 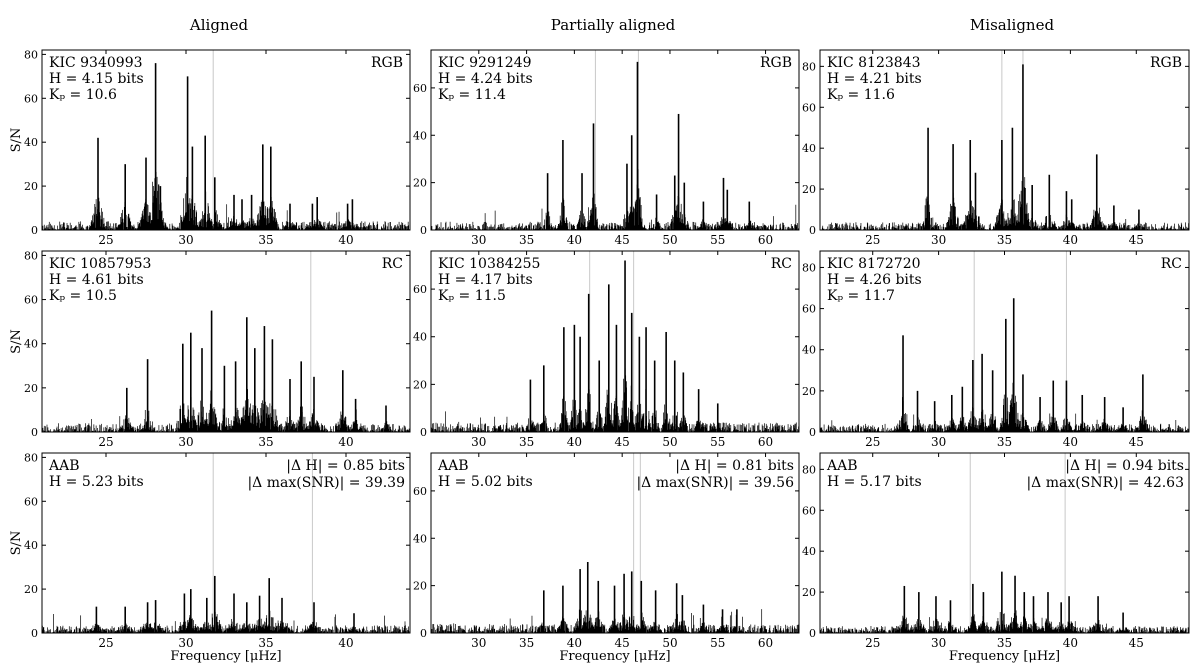 What do you see at coordinates (1166, 63) in the screenshot?
I see `evolution-tag: RGB` at bounding box center [1166, 63].